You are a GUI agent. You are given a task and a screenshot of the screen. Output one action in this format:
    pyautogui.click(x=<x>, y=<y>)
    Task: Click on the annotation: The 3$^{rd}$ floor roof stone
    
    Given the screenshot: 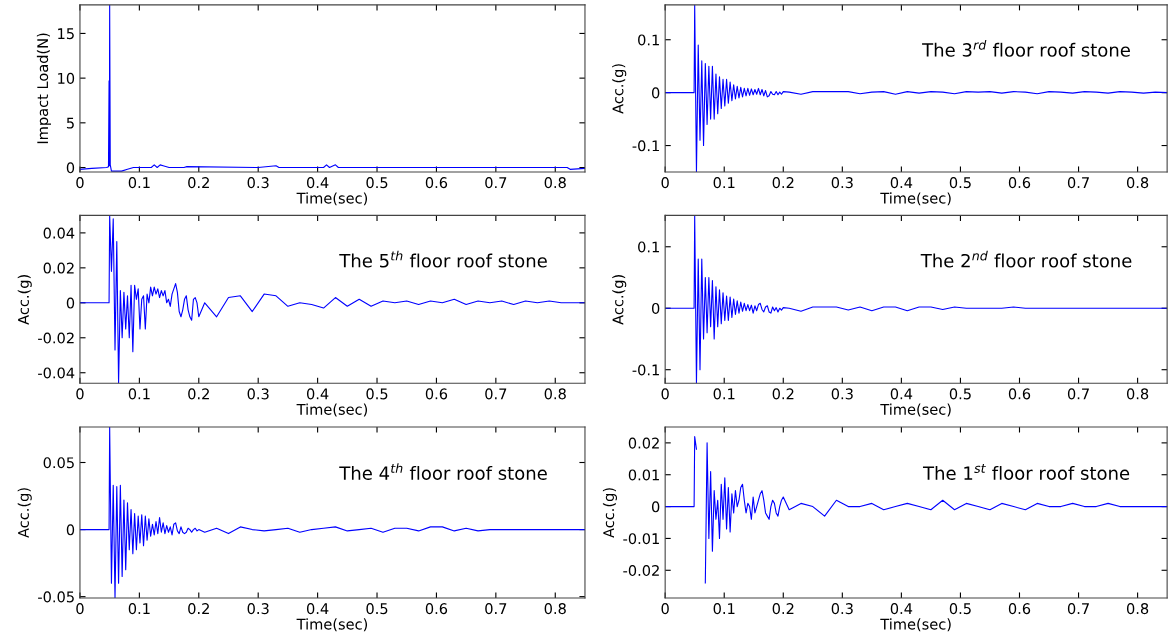 What is the action you would take?
    pyautogui.click(x=1026, y=48)
    